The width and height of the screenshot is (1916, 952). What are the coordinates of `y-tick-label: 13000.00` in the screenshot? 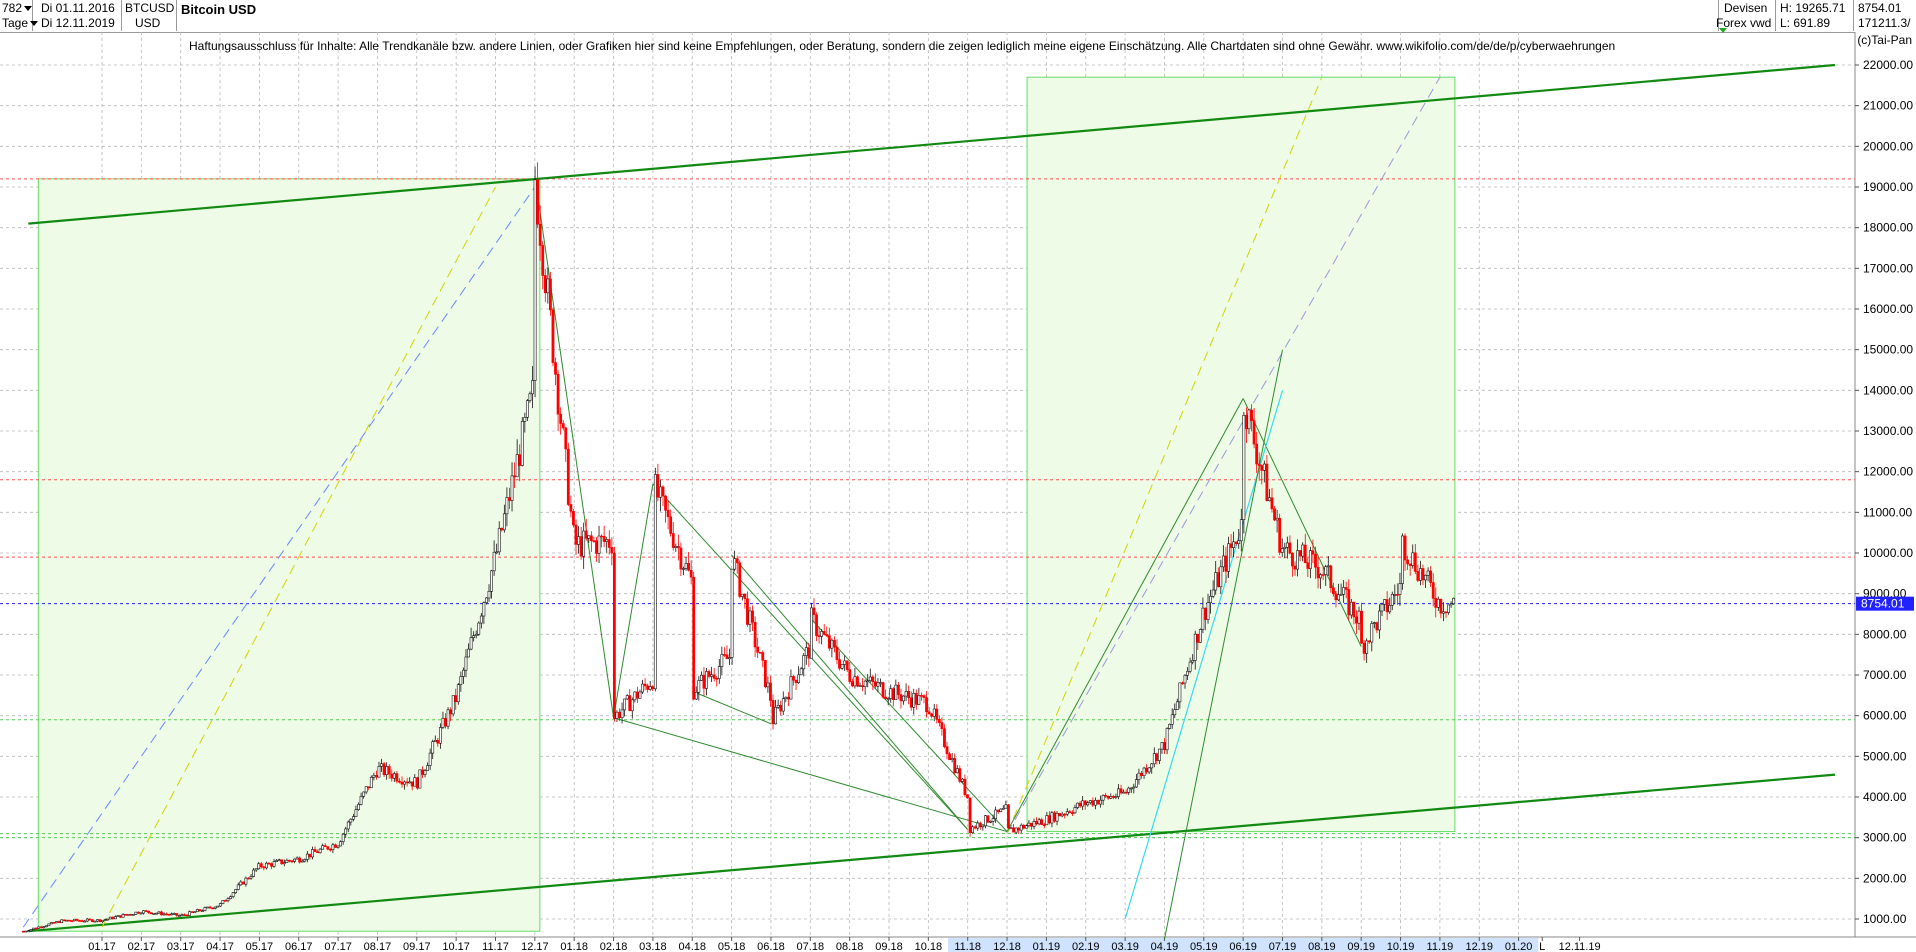 It's located at (1888, 431).